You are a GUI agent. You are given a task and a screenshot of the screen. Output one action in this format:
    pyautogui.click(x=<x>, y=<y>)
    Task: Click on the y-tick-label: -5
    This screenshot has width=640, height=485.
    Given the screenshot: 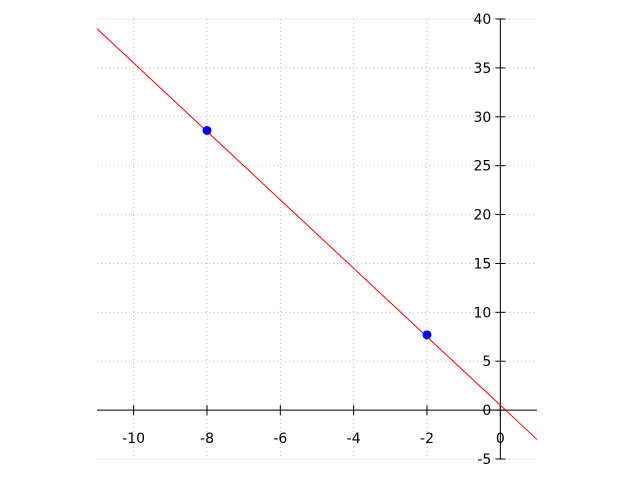 What is the action you would take?
    pyautogui.click(x=484, y=460)
    